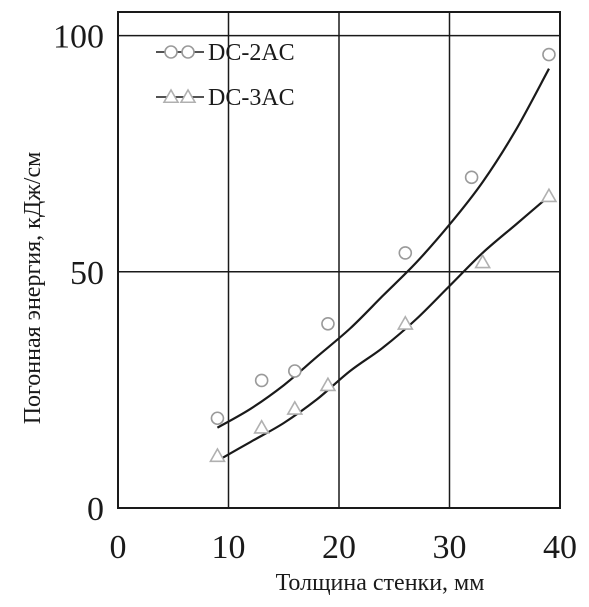 This screenshot has width=589, height=607. What do you see at coordinates (78, 37) in the screenshot?
I see `y-tick-label: 100` at bounding box center [78, 37].